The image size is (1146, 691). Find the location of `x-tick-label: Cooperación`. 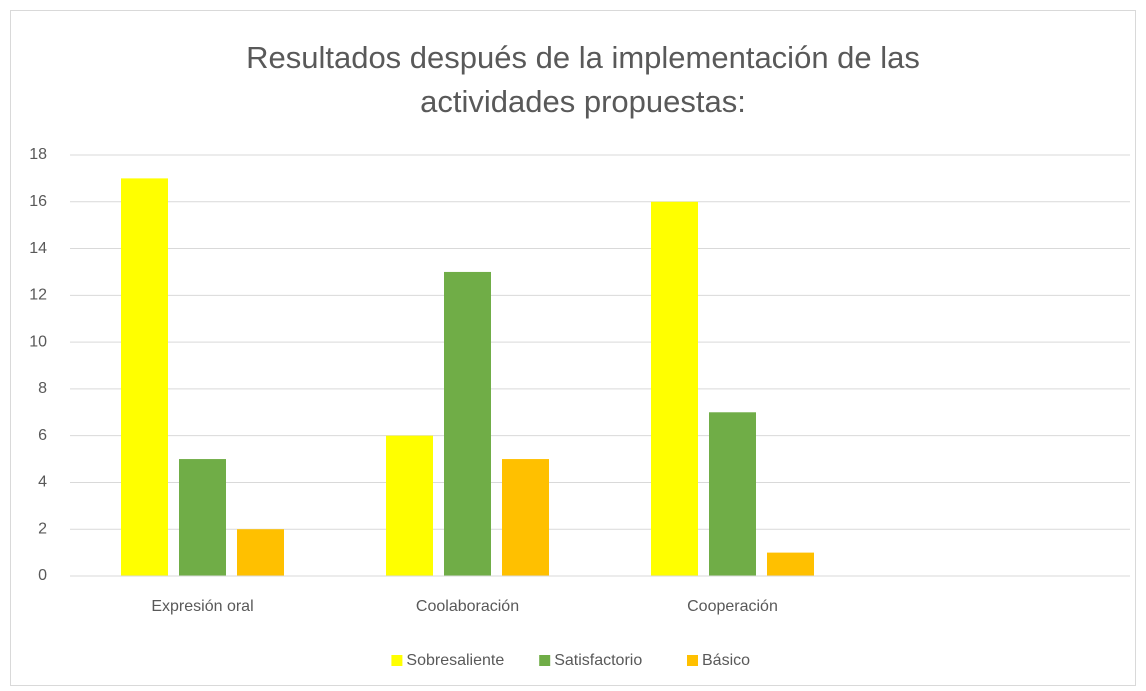

x-tick-label: Cooperación is located at coordinates (732, 606).